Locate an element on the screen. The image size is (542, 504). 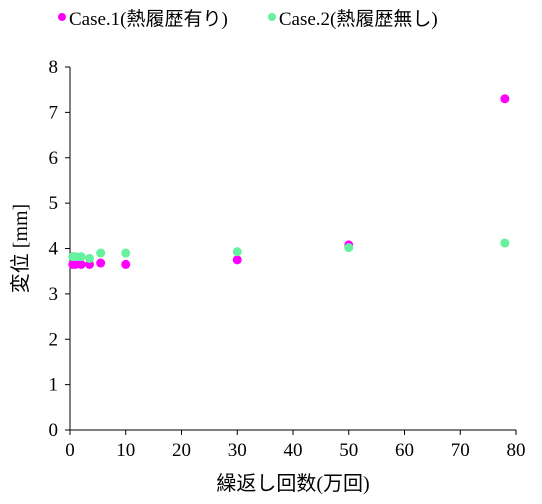
y-tick-label: 5 is located at coordinates (54, 203).